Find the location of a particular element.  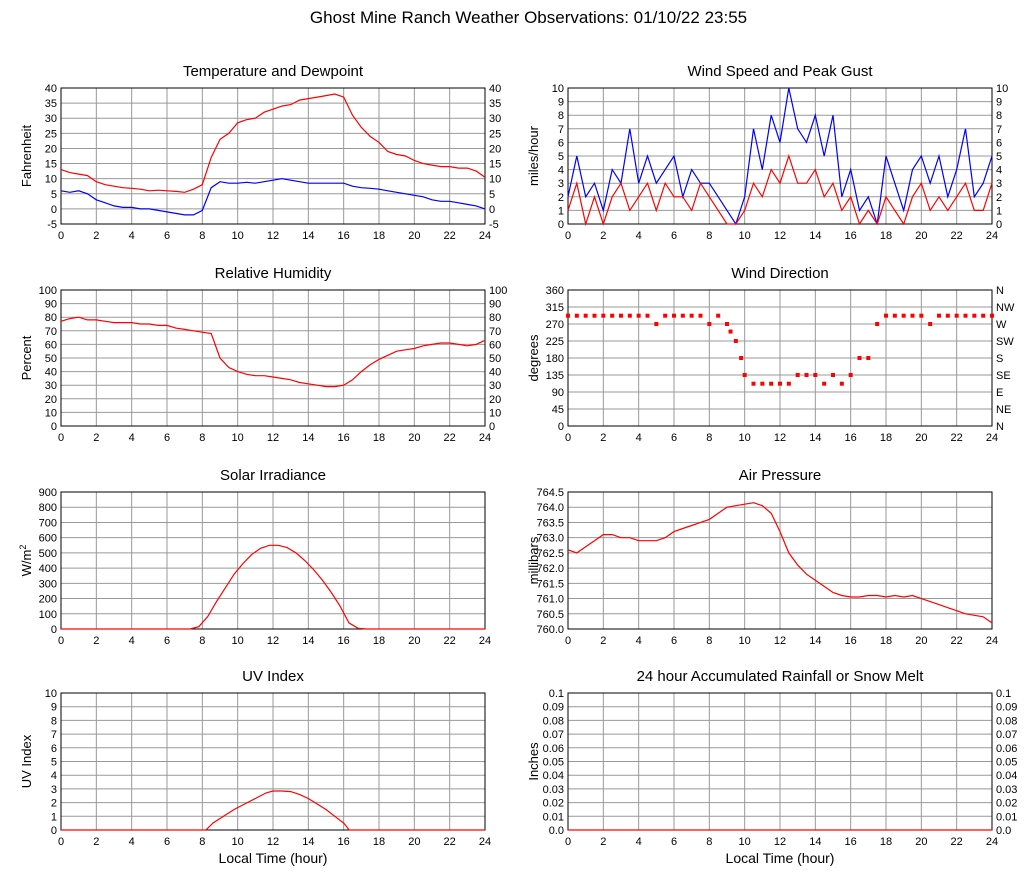

y-tick-label: 70 is located at coordinates (51, 332).